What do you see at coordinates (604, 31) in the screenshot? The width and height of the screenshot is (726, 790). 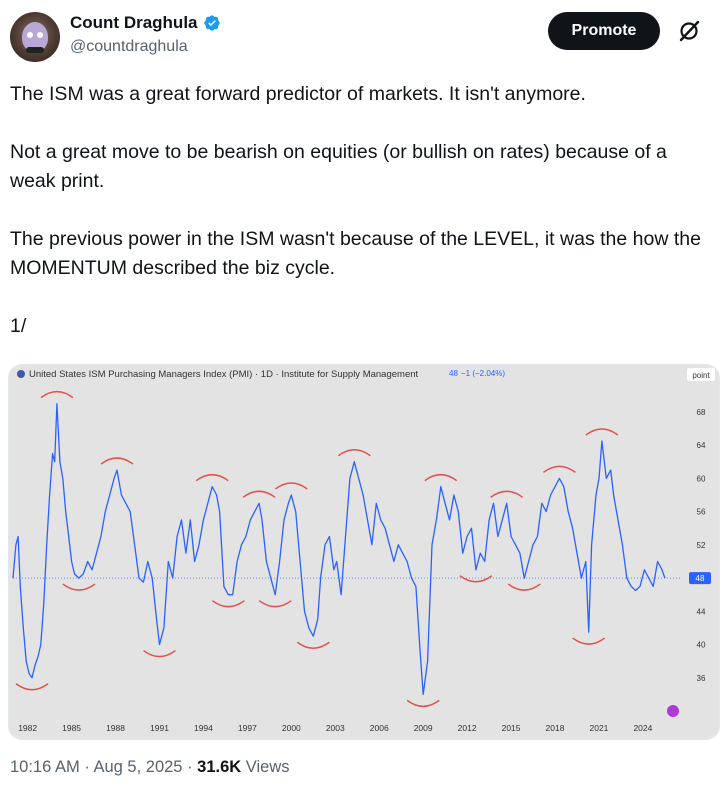 I see `promote-button: Promote` at bounding box center [604, 31].